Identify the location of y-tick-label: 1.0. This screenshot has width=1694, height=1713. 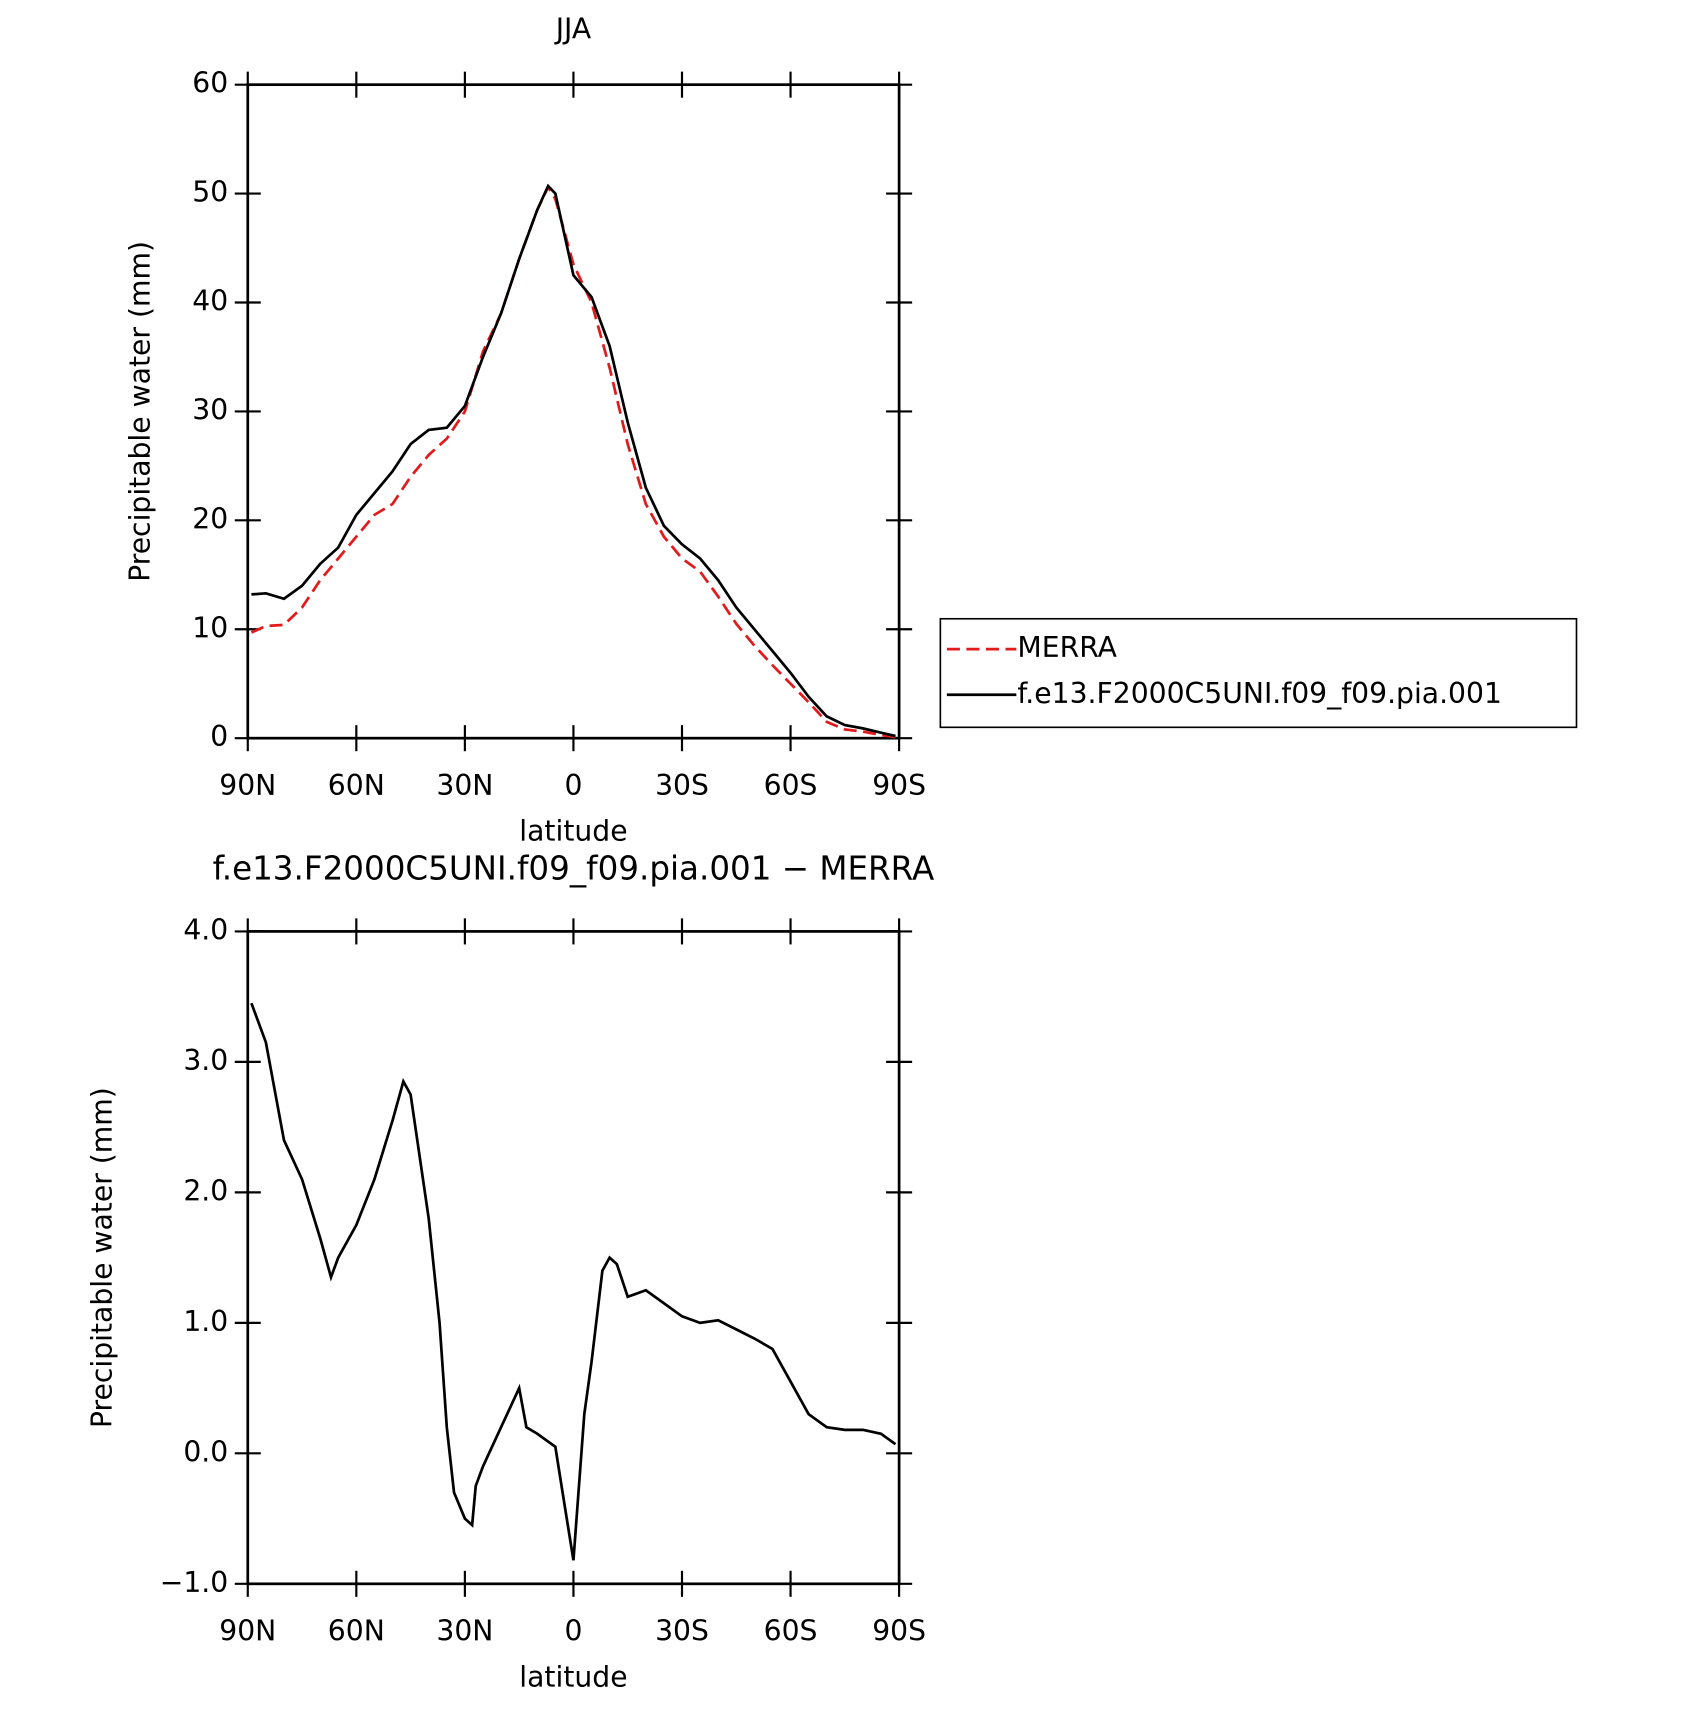
(205, 1321).